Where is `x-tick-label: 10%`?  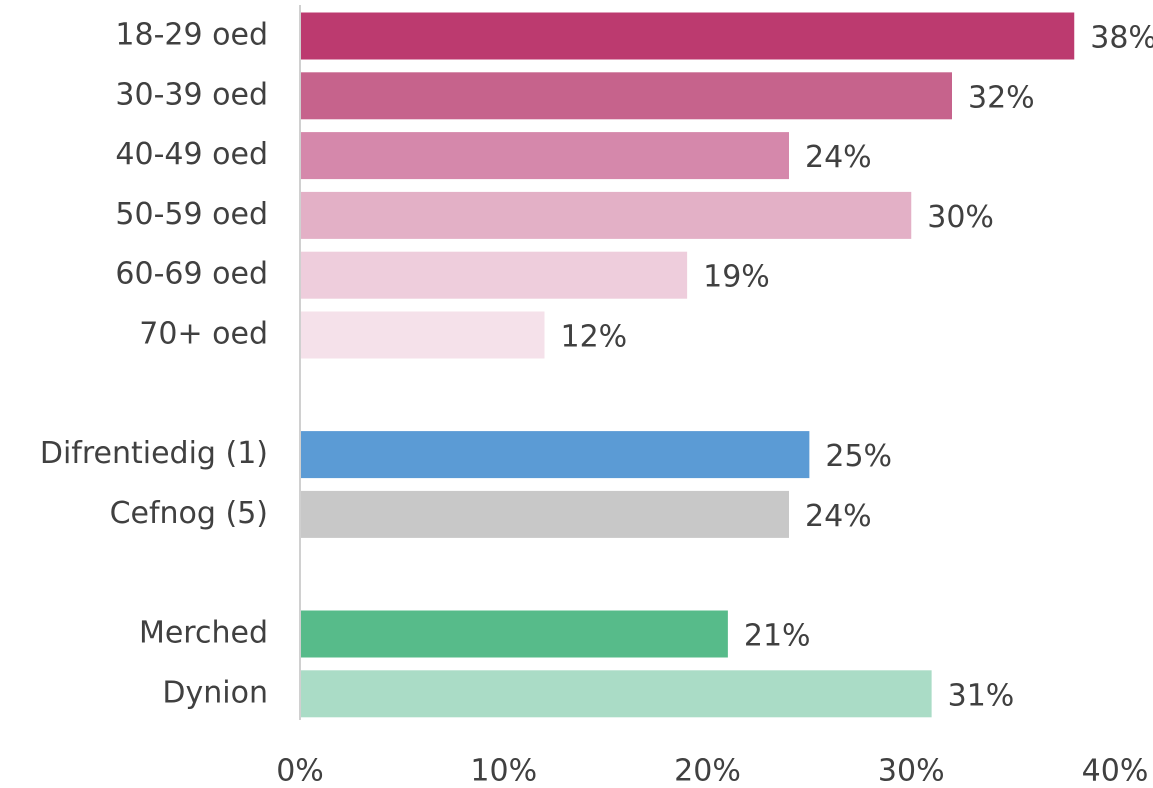
x-tick-label: 10% is located at coordinates (503, 771).